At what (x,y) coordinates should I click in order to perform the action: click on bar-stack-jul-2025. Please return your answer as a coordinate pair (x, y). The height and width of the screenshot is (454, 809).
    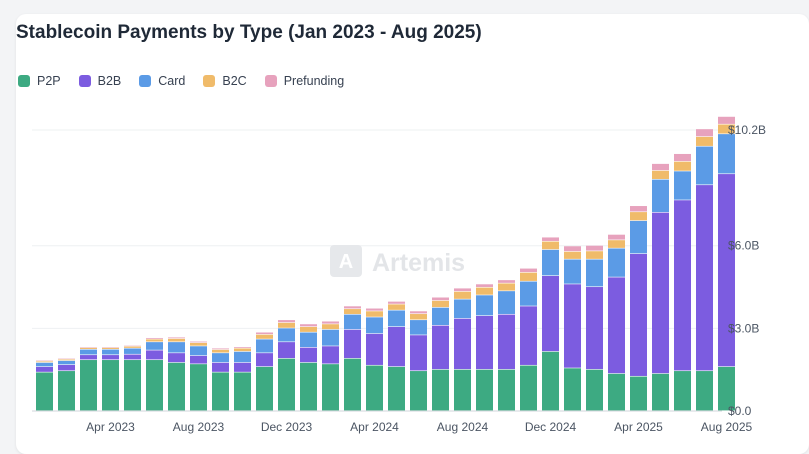
    Looking at the image, I should click on (704, 269).